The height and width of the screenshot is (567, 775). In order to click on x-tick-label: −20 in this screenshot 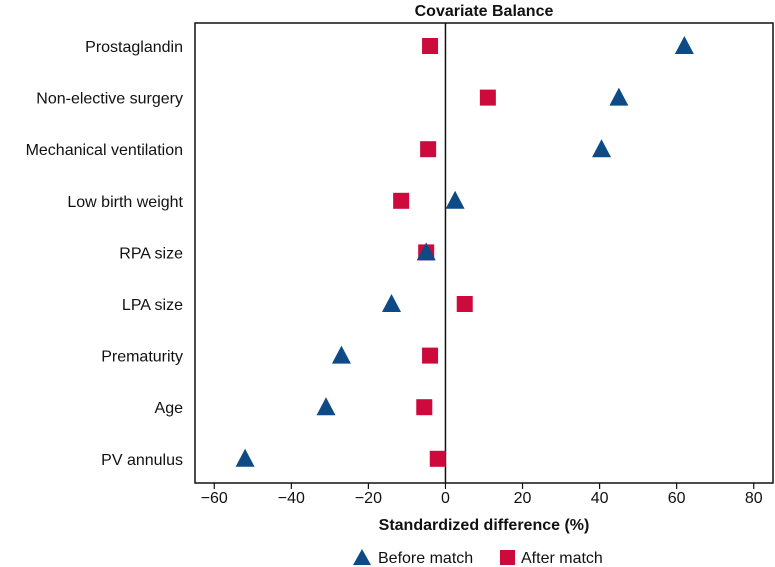, I will do `click(368, 498)`.